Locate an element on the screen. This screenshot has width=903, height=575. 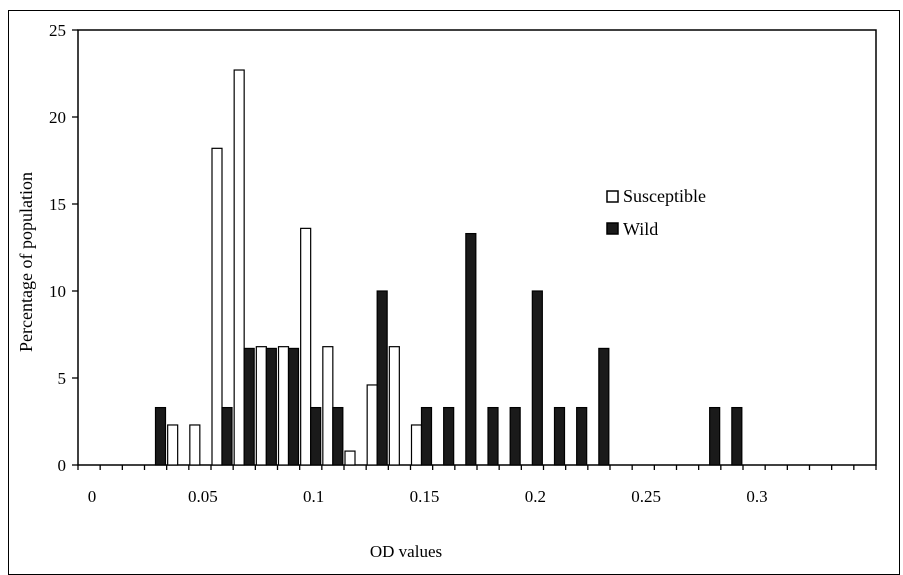
x-tick-label: 0.1 is located at coordinates (313, 496).